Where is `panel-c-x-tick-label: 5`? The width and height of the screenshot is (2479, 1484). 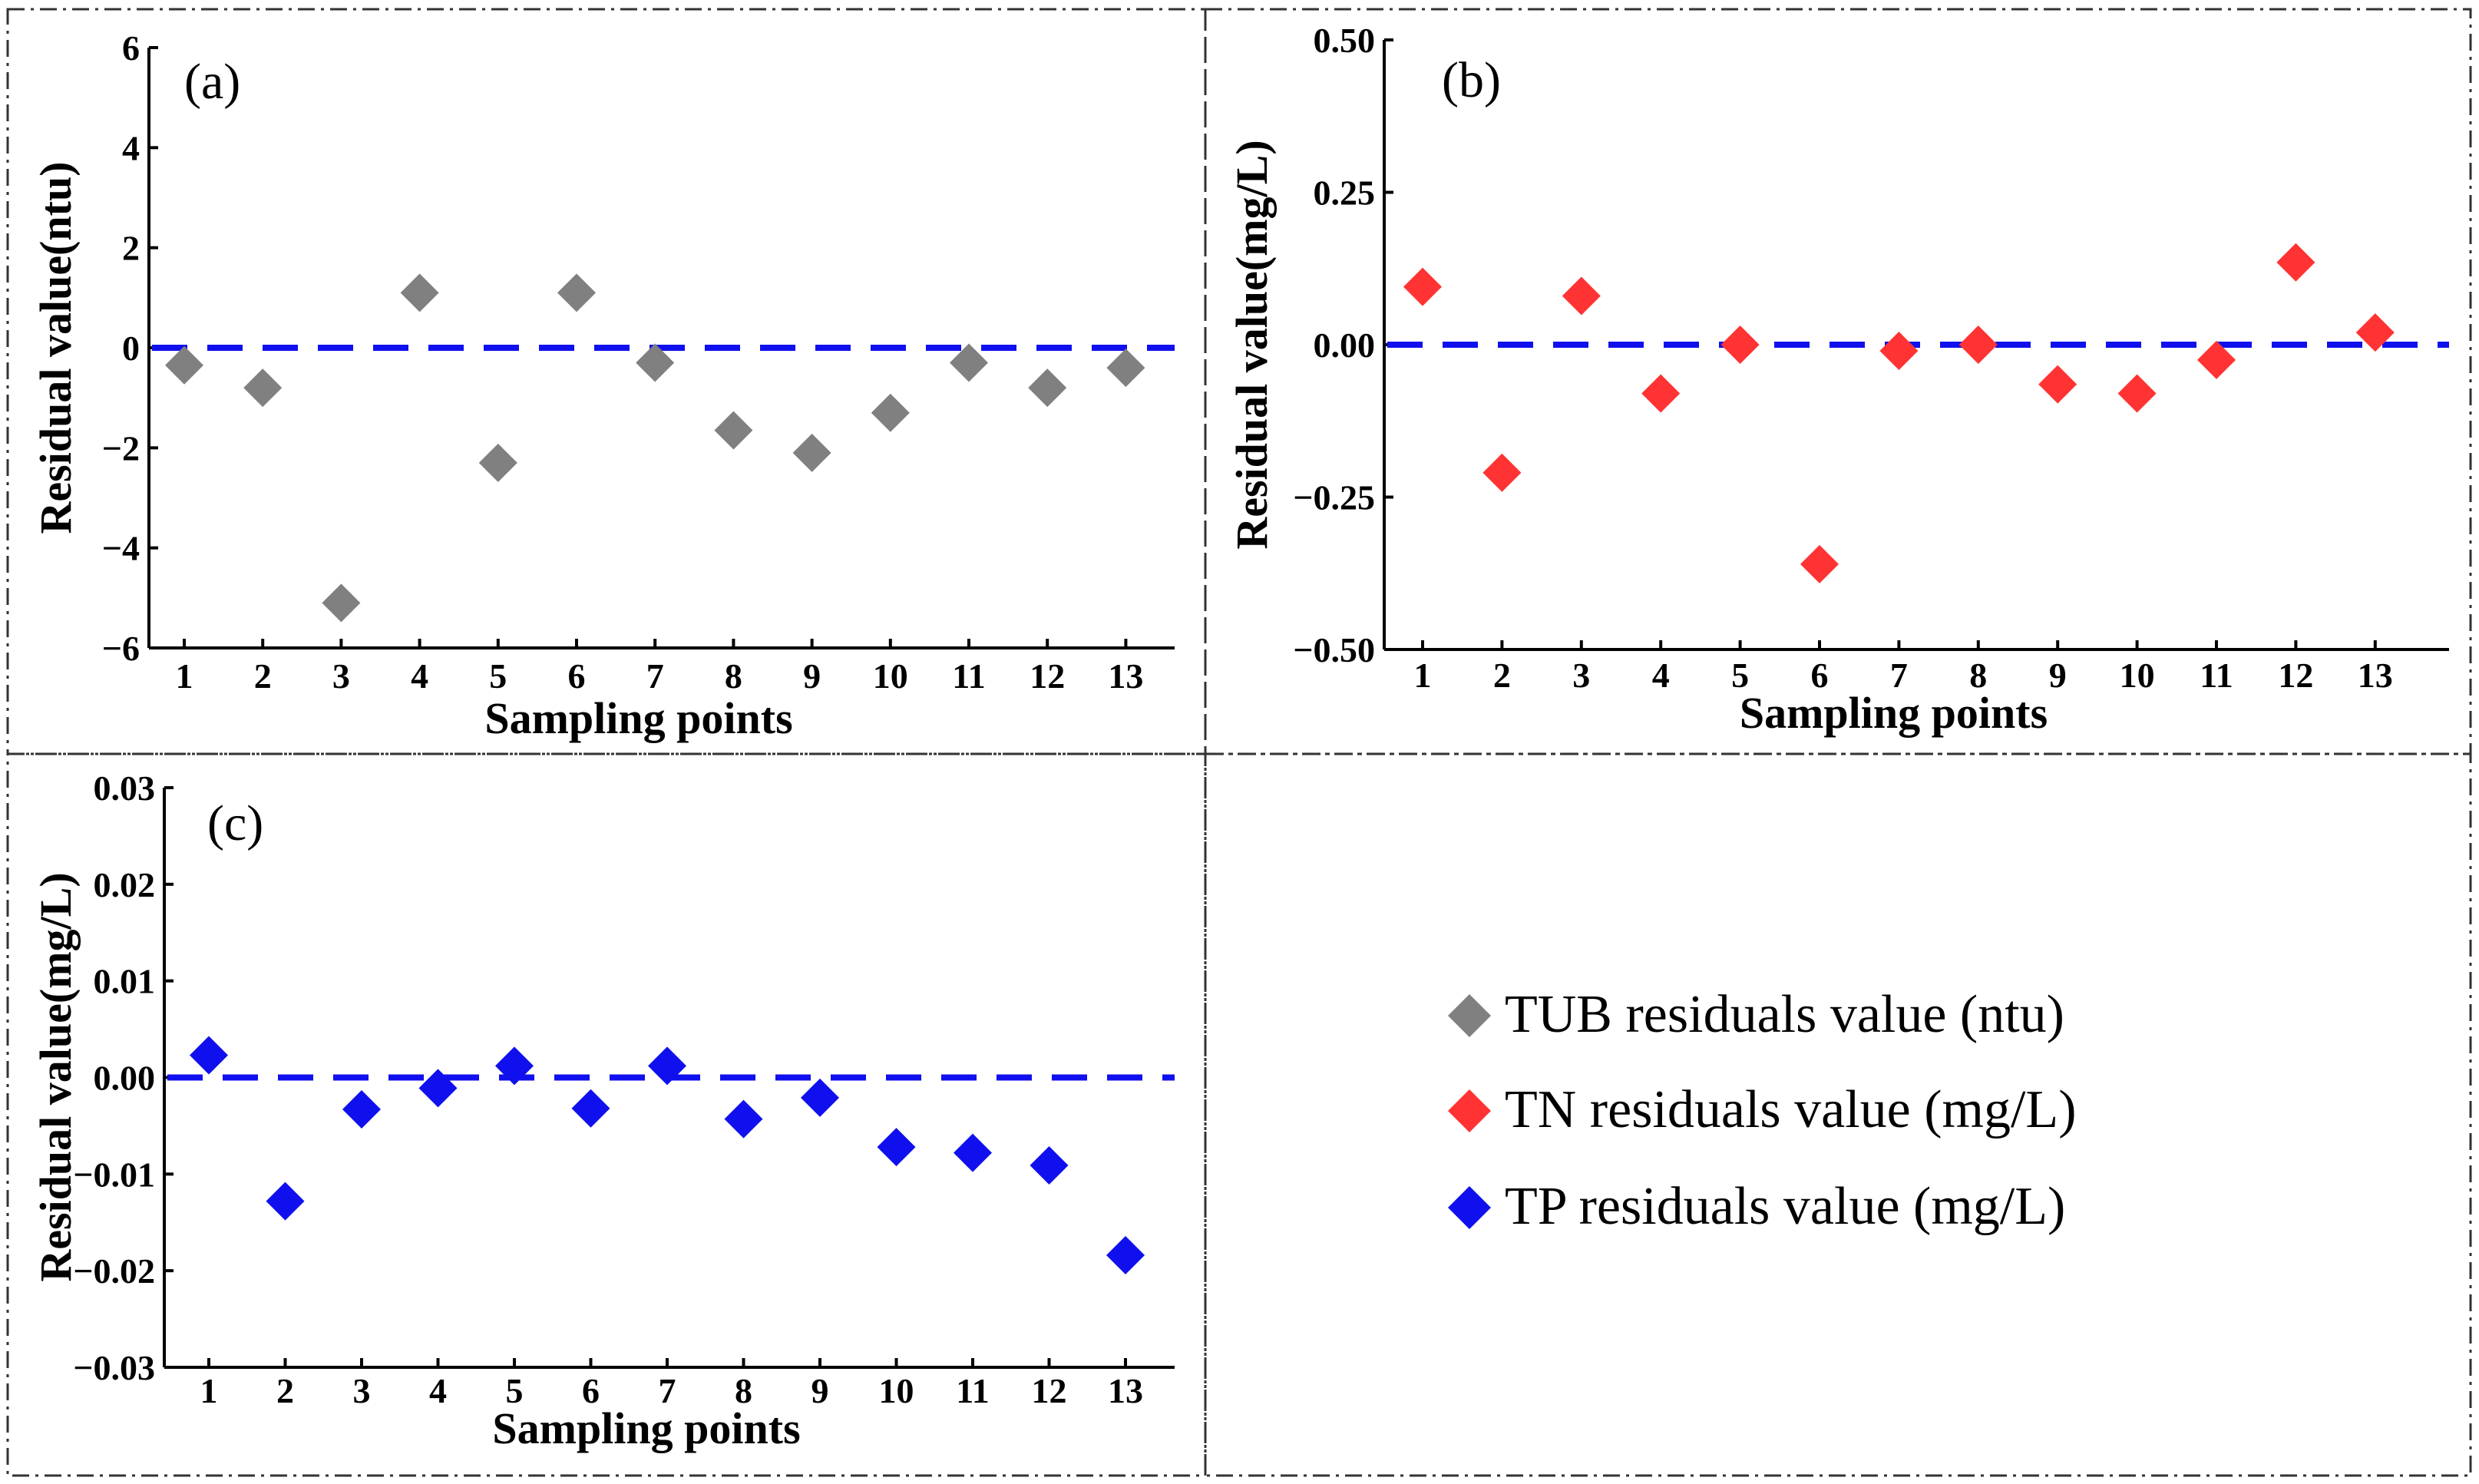
panel-c-x-tick-label: 5 is located at coordinates (515, 1390).